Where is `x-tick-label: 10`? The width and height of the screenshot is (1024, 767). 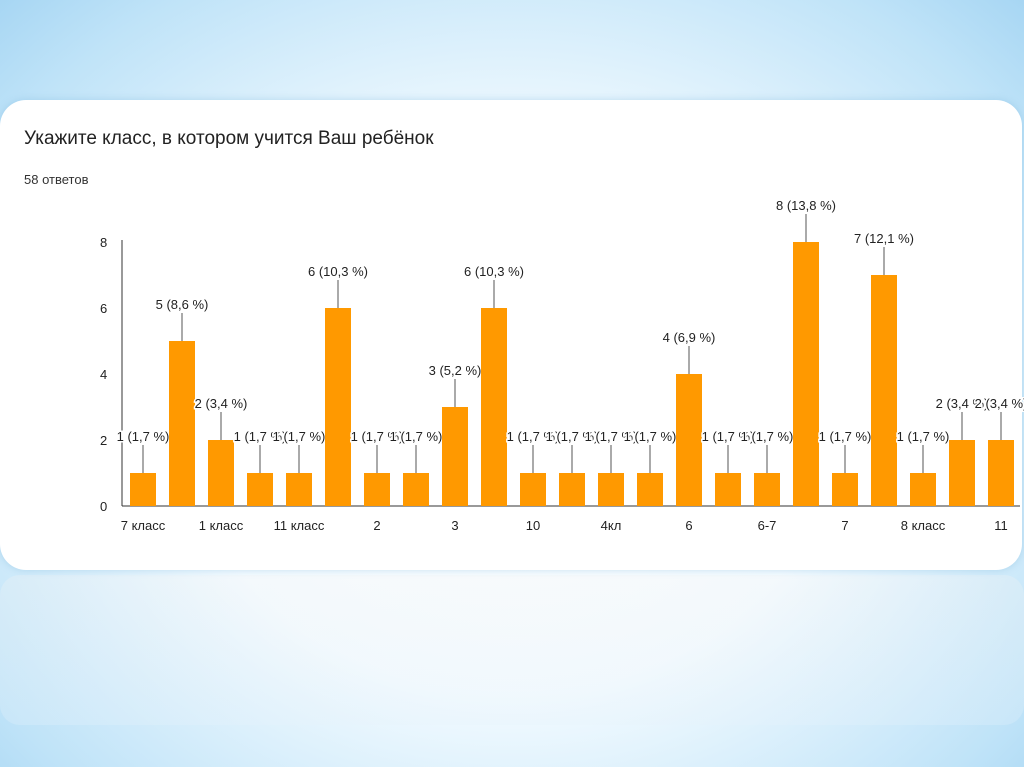
x-tick-label: 10 is located at coordinates (533, 525).